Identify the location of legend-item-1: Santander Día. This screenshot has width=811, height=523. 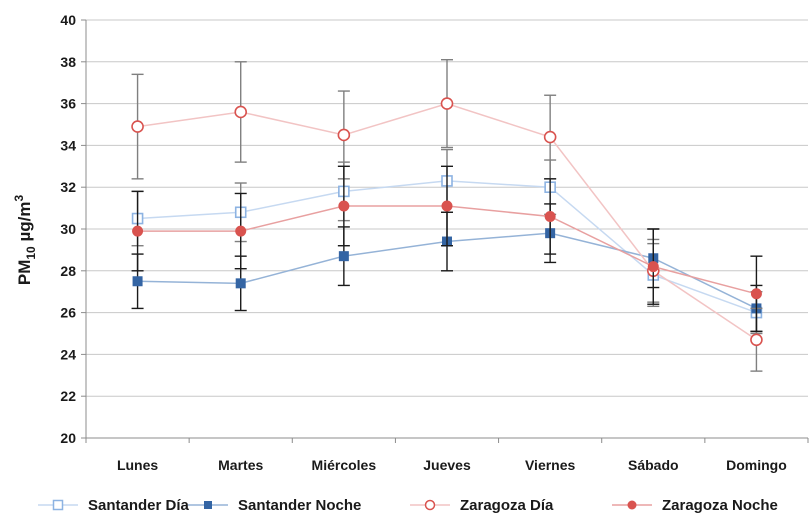
(114, 505).